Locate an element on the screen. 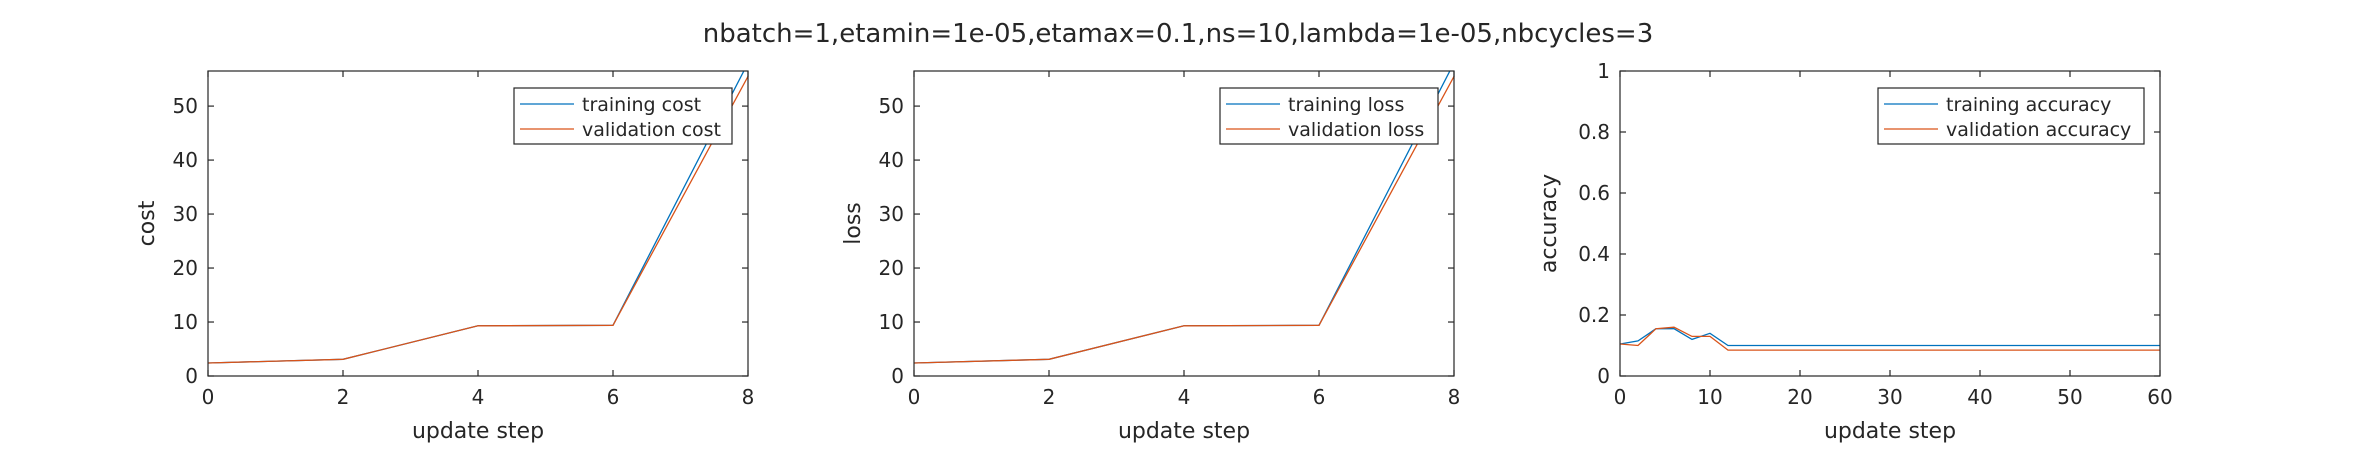  y-tick-label: 0.6 is located at coordinates (1594, 193).